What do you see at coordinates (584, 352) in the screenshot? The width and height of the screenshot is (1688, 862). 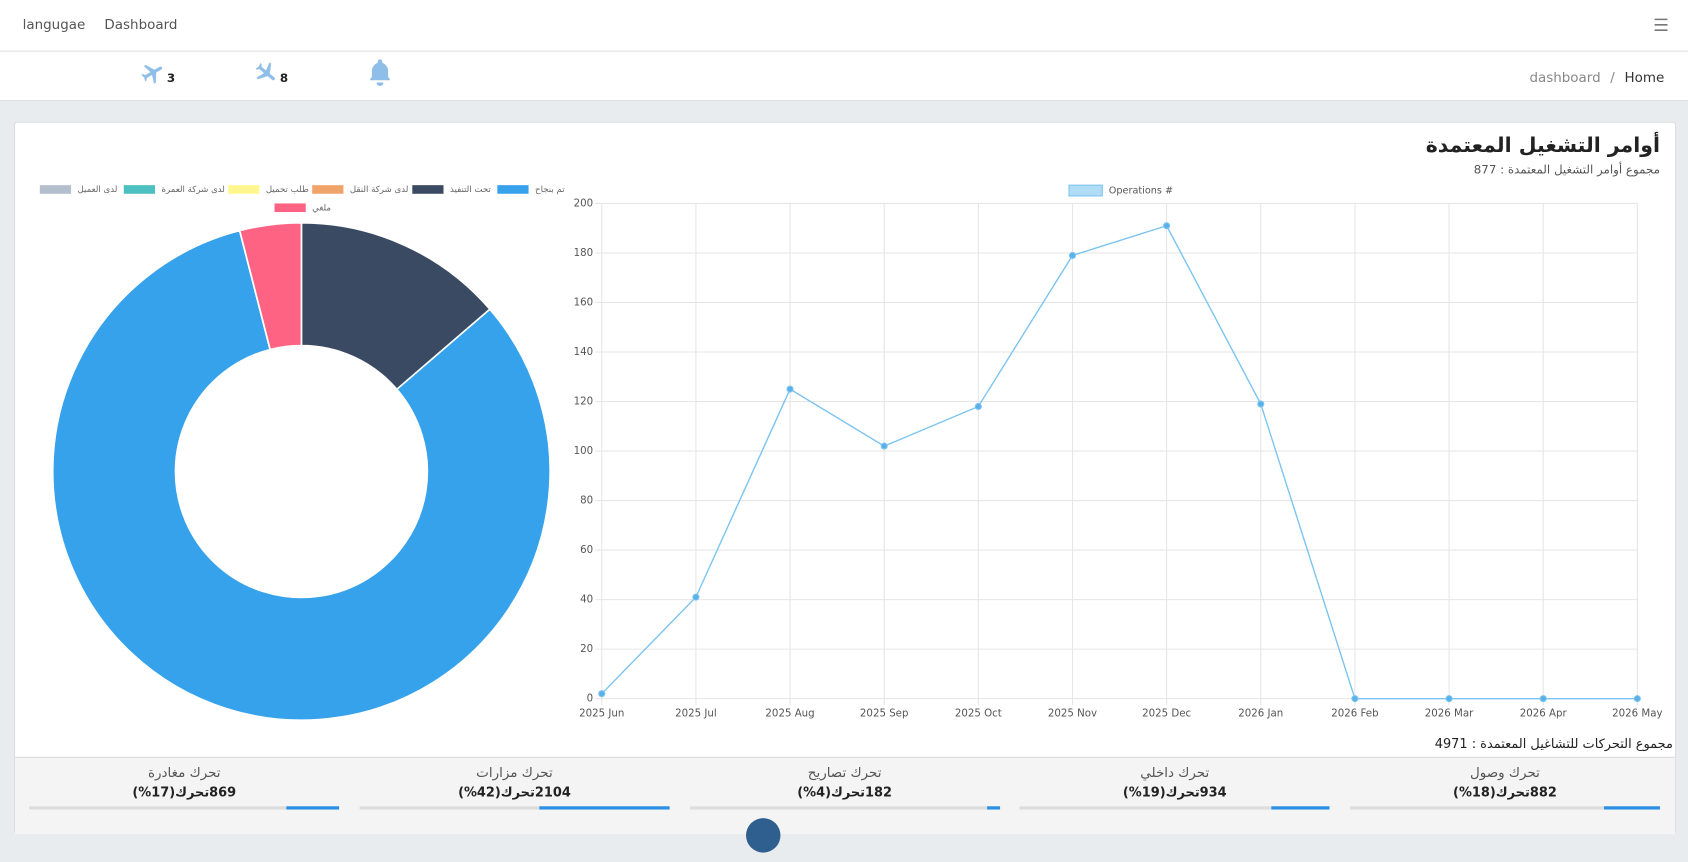 I see `y-tick-label: 140` at bounding box center [584, 352].